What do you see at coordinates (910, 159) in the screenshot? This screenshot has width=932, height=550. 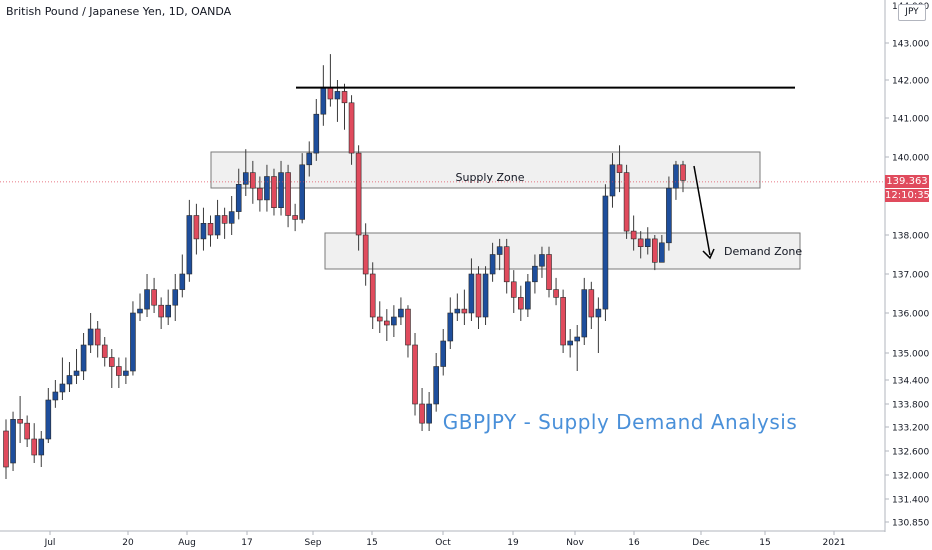 I see `price-tick-label: 140.000` at bounding box center [910, 159].